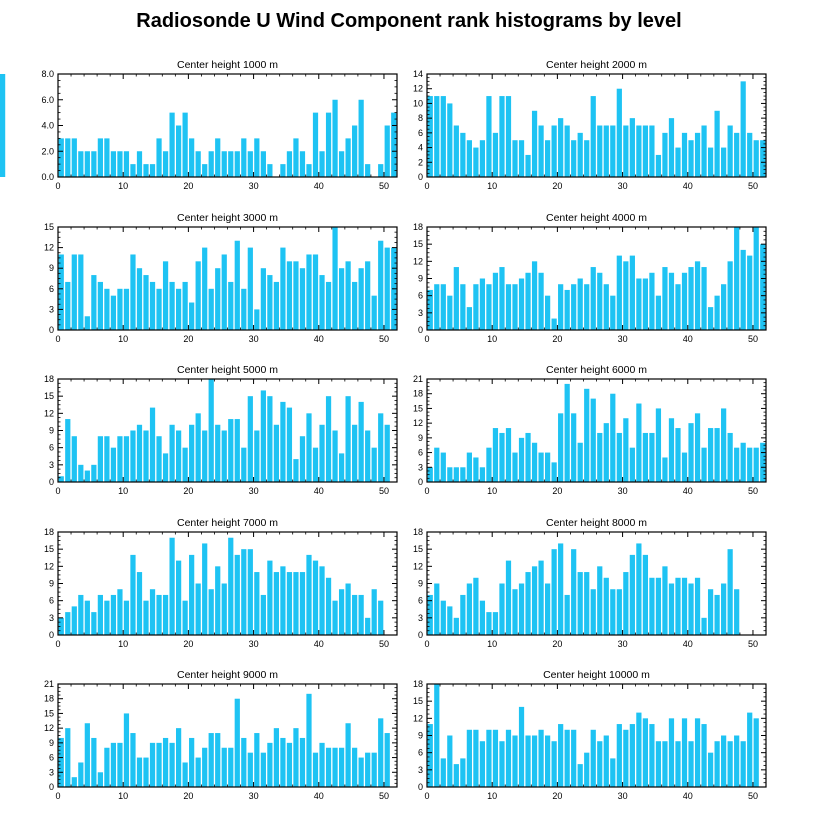 The height and width of the screenshot is (824, 818). Describe the element at coordinates (418, 261) in the screenshot. I see `y-tick-label: 12` at that location.